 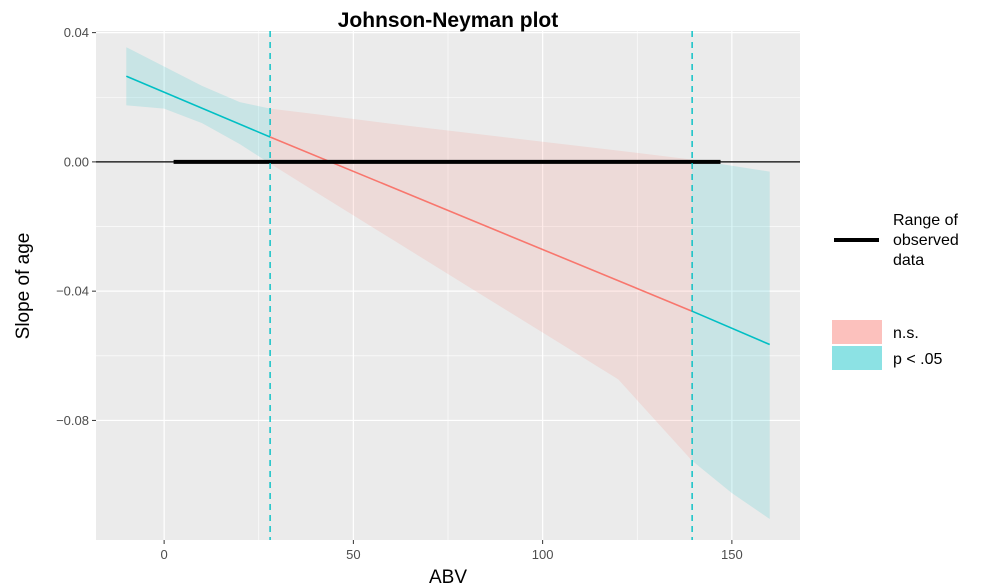 I want to click on chart-title: Johnson-Neyman plot, so click(x=448, y=20).